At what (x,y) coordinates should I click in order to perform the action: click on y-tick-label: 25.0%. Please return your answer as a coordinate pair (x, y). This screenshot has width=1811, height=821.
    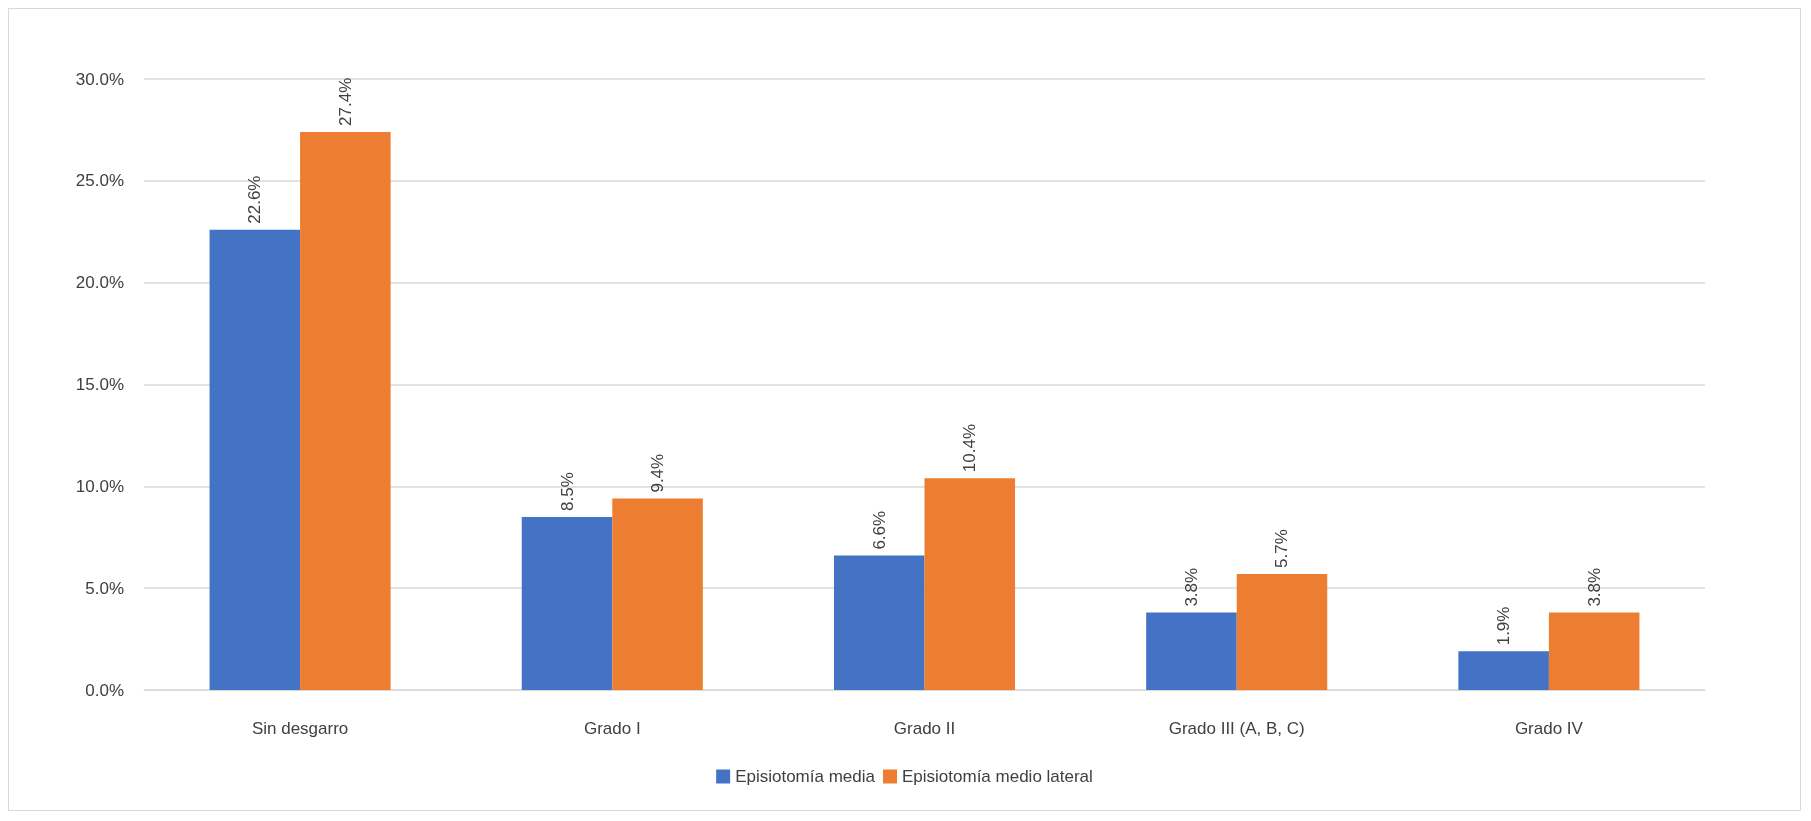
    Looking at the image, I should click on (99, 181).